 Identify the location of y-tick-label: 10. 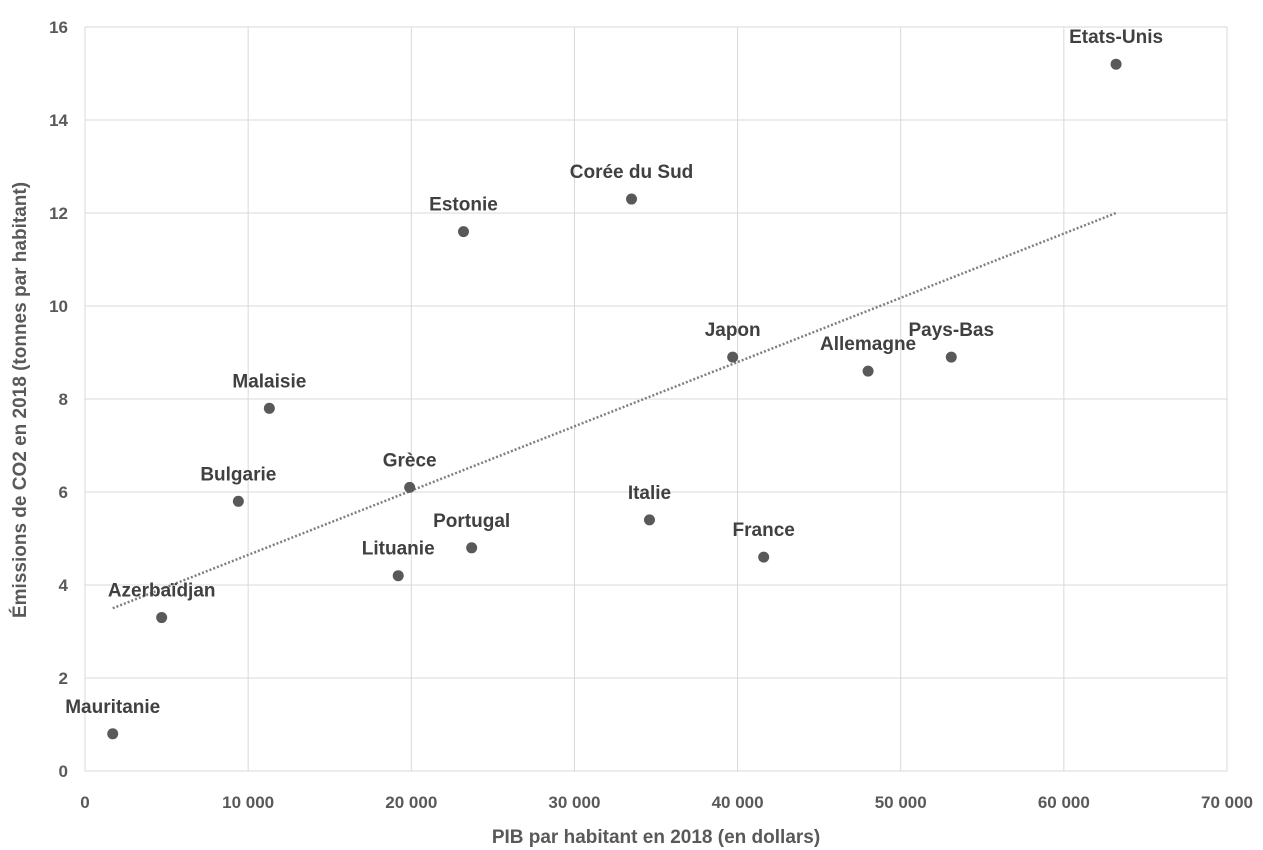
(58, 306).